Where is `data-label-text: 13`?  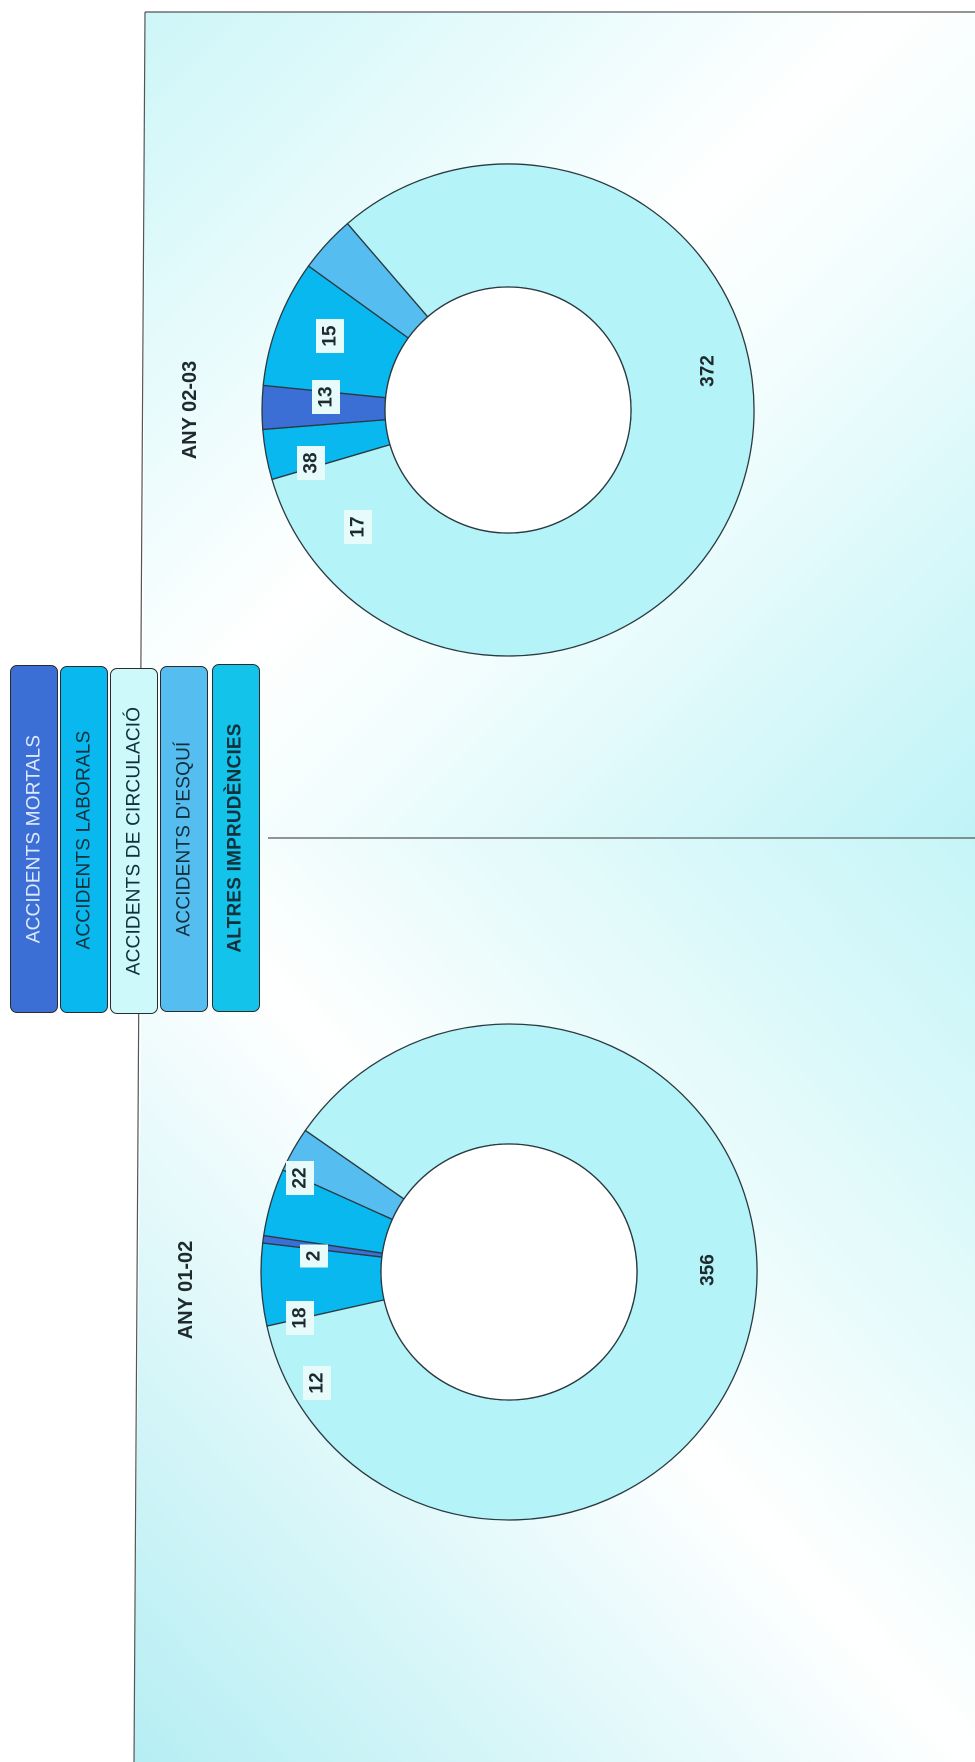
data-label-text: 13 is located at coordinates (326, 396).